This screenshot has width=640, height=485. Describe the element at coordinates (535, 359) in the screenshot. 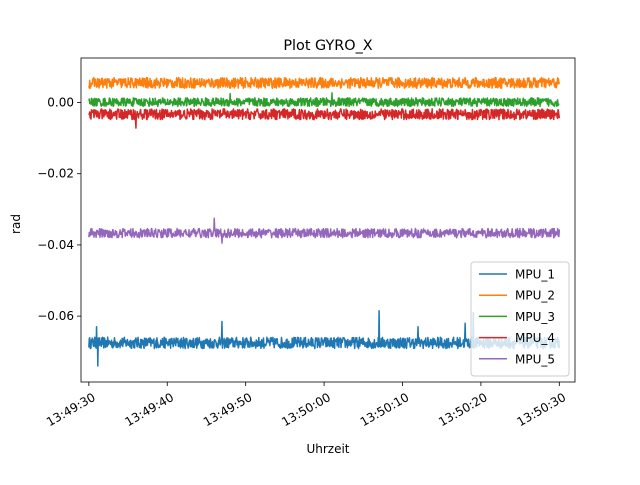

I see `legend-label-mpu_5: MPU_5` at that location.